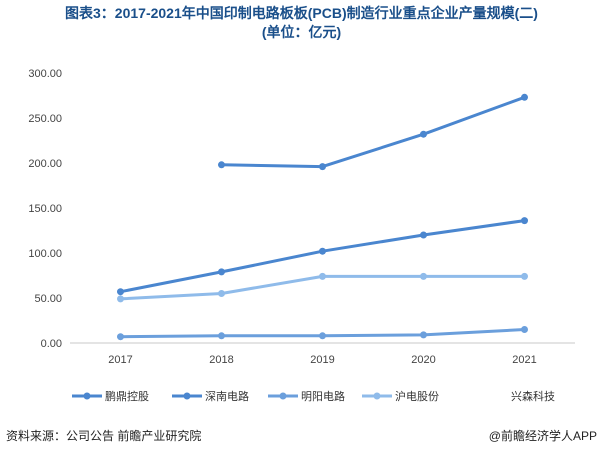 The width and height of the screenshot is (603, 451). I want to click on y-tick-label: 0.00, so click(51, 344).